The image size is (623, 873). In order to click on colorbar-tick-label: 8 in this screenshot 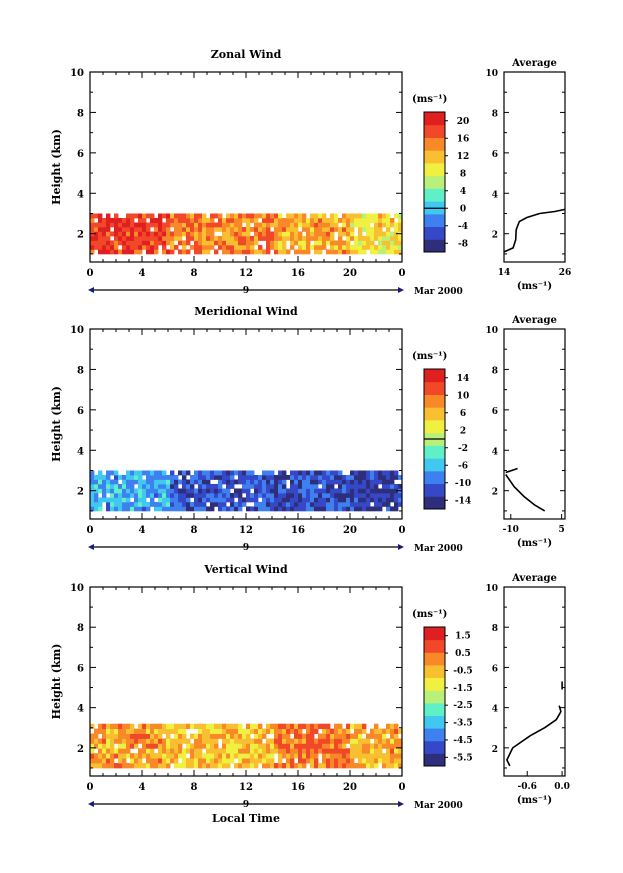, I will do `click(463, 174)`.